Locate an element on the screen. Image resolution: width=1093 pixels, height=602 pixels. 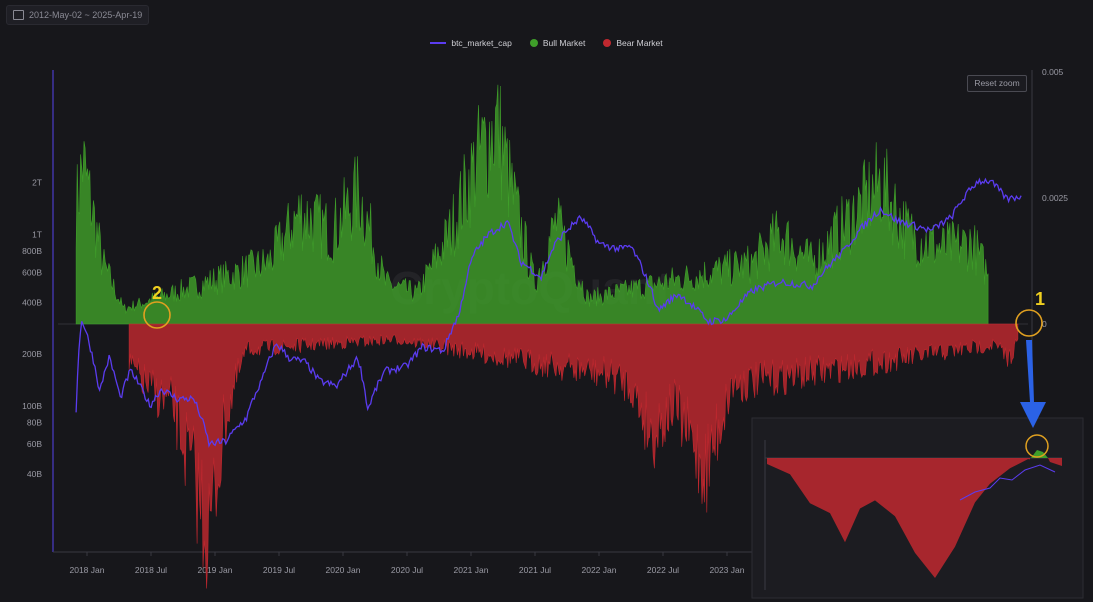
x-tick-label: 2020 Jan is located at coordinates (343, 570).